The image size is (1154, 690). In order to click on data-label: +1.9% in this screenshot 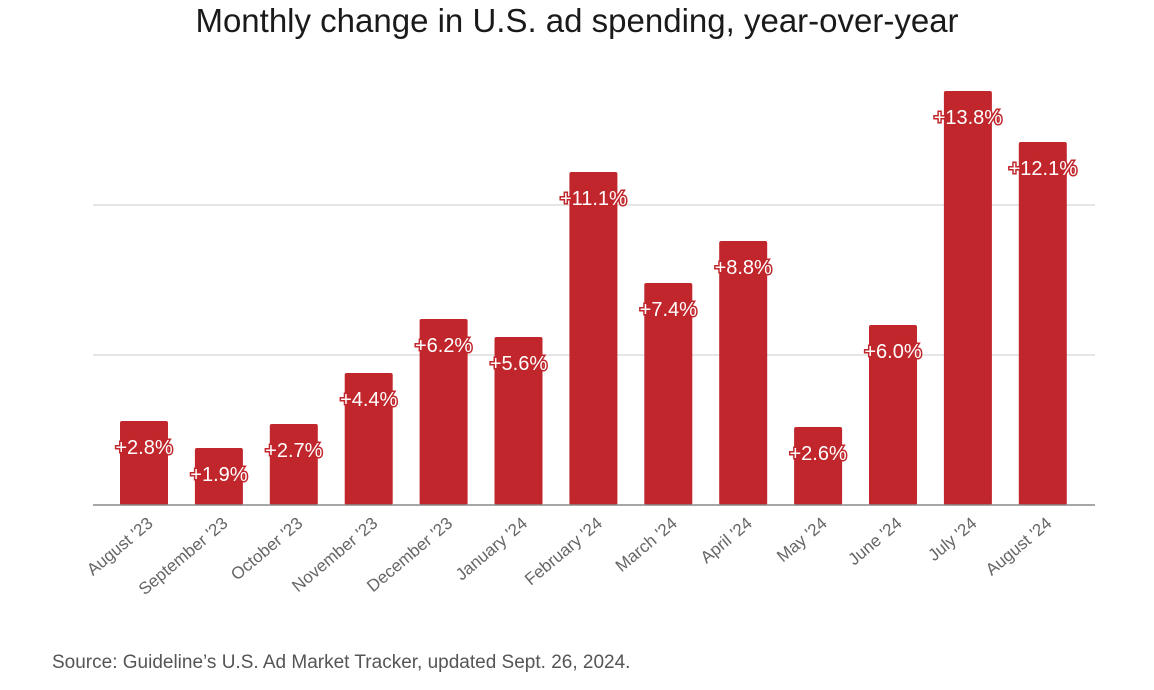, I will do `click(218, 475)`.